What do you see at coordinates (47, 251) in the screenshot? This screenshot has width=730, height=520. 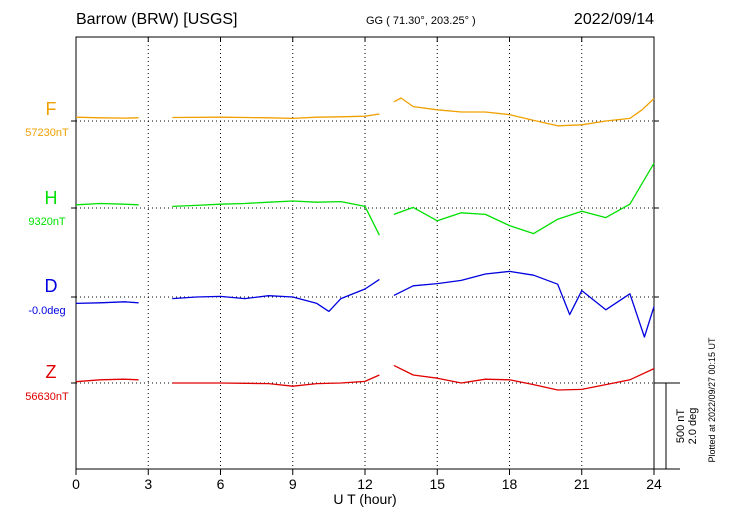 I see `series-labels: F 57230nT H 9320nT D -0.0deg Z 56630nT` at bounding box center [47, 251].